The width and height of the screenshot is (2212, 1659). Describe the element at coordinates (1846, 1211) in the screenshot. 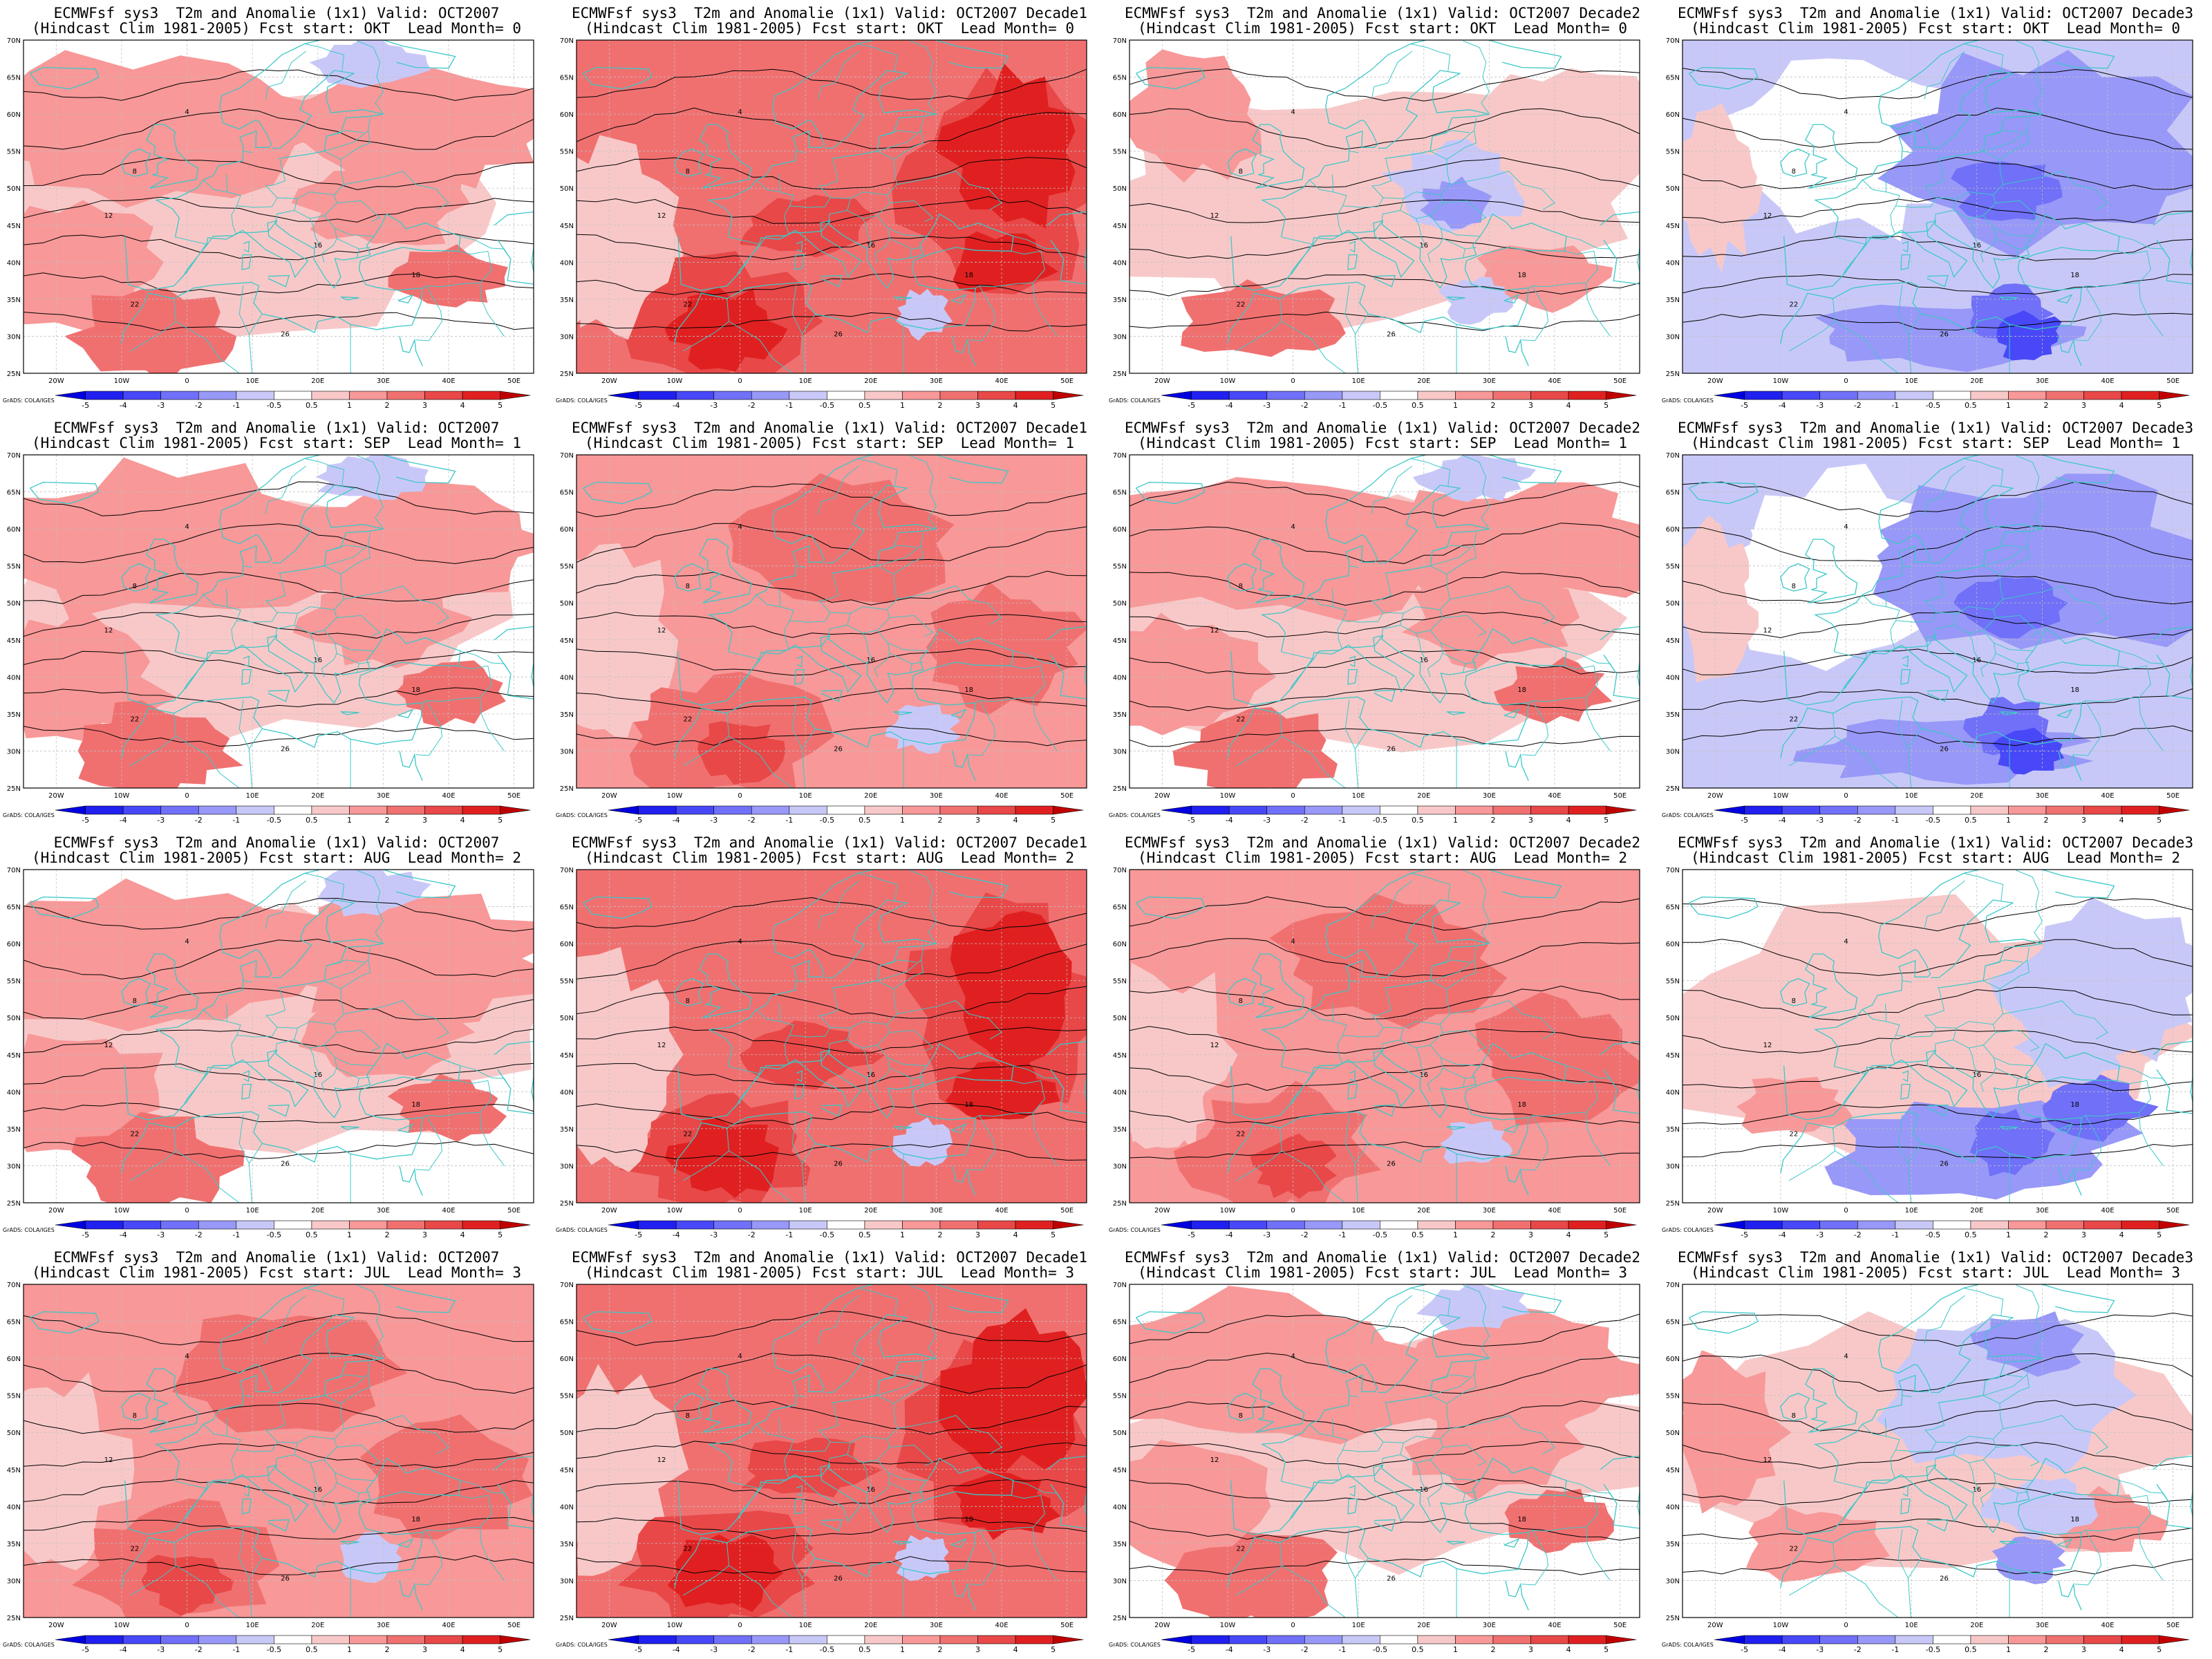

I see `lon-label: 0` at that location.